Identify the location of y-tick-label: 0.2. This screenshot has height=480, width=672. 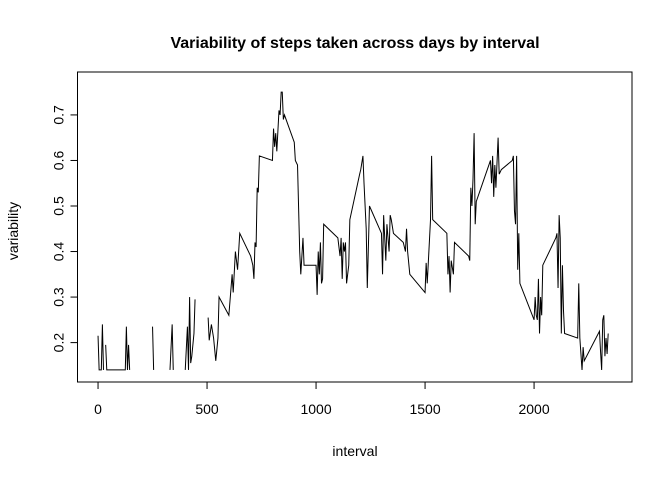
(59, 343).